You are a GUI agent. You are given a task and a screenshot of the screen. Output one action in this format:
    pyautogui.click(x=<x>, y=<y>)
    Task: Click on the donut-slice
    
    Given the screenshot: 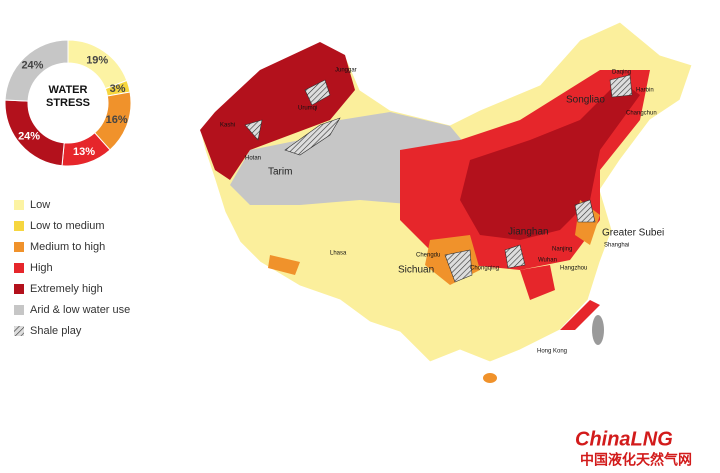 What is the action you would take?
    pyautogui.click(x=36, y=70)
    